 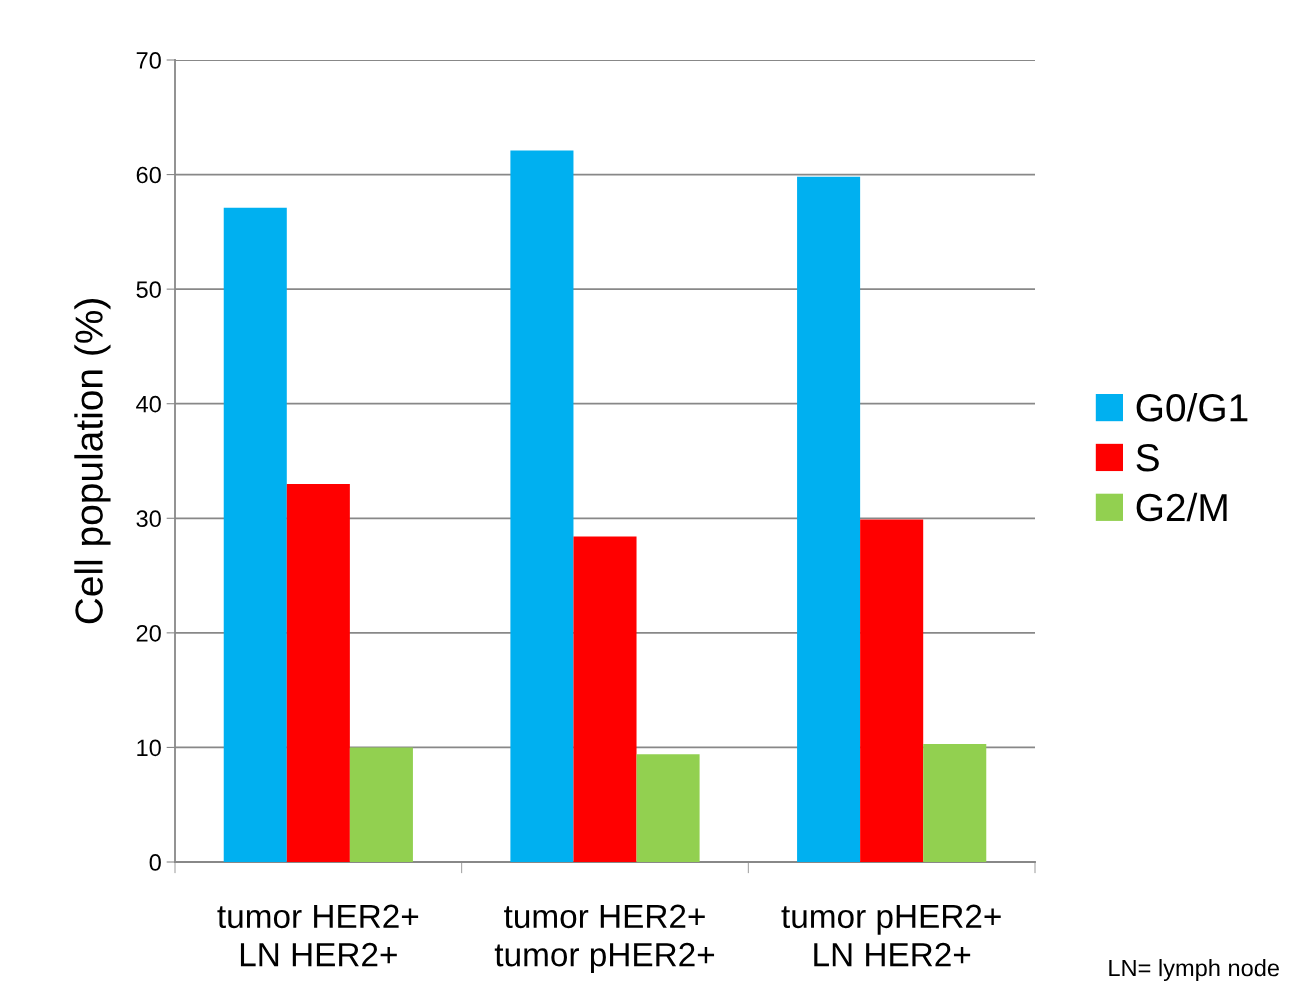 I want to click on y-tick-label: 20, so click(x=148, y=633).